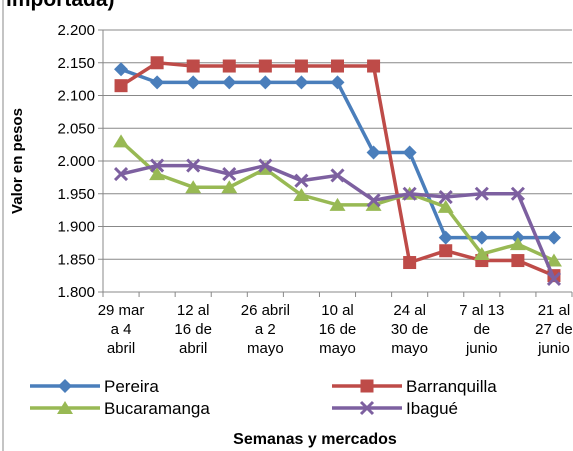  Describe the element at coordinates (76, 259) in the screenshot. I see `y-tick-label: 1.850` at that location.